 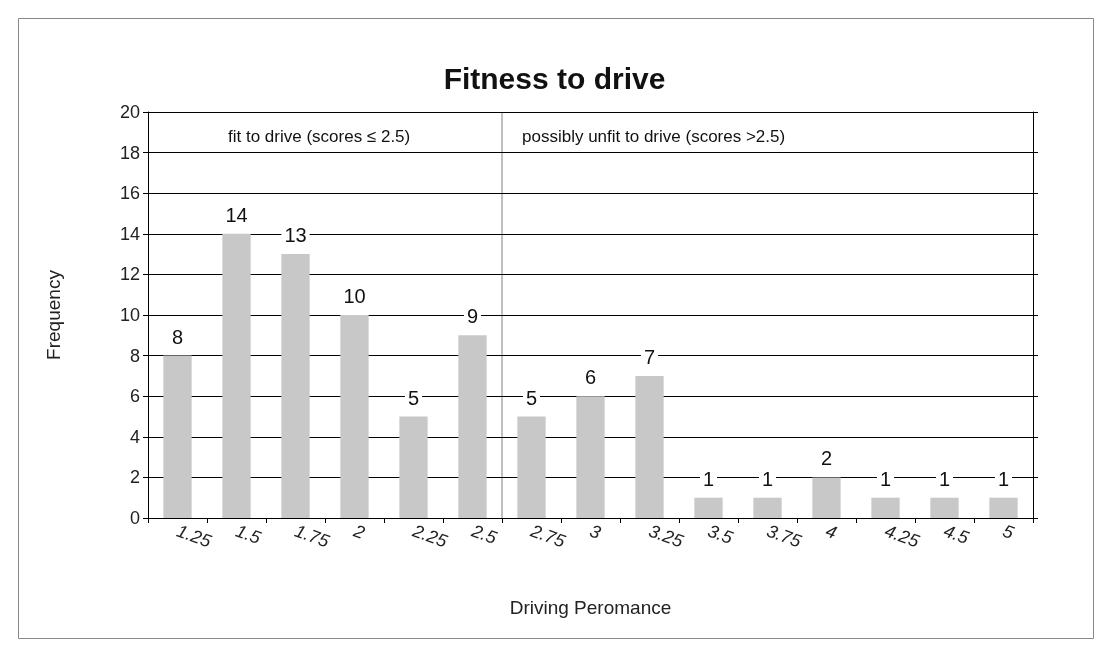 I want to click on y-tick-label: 10, so click(x=129, y=315).